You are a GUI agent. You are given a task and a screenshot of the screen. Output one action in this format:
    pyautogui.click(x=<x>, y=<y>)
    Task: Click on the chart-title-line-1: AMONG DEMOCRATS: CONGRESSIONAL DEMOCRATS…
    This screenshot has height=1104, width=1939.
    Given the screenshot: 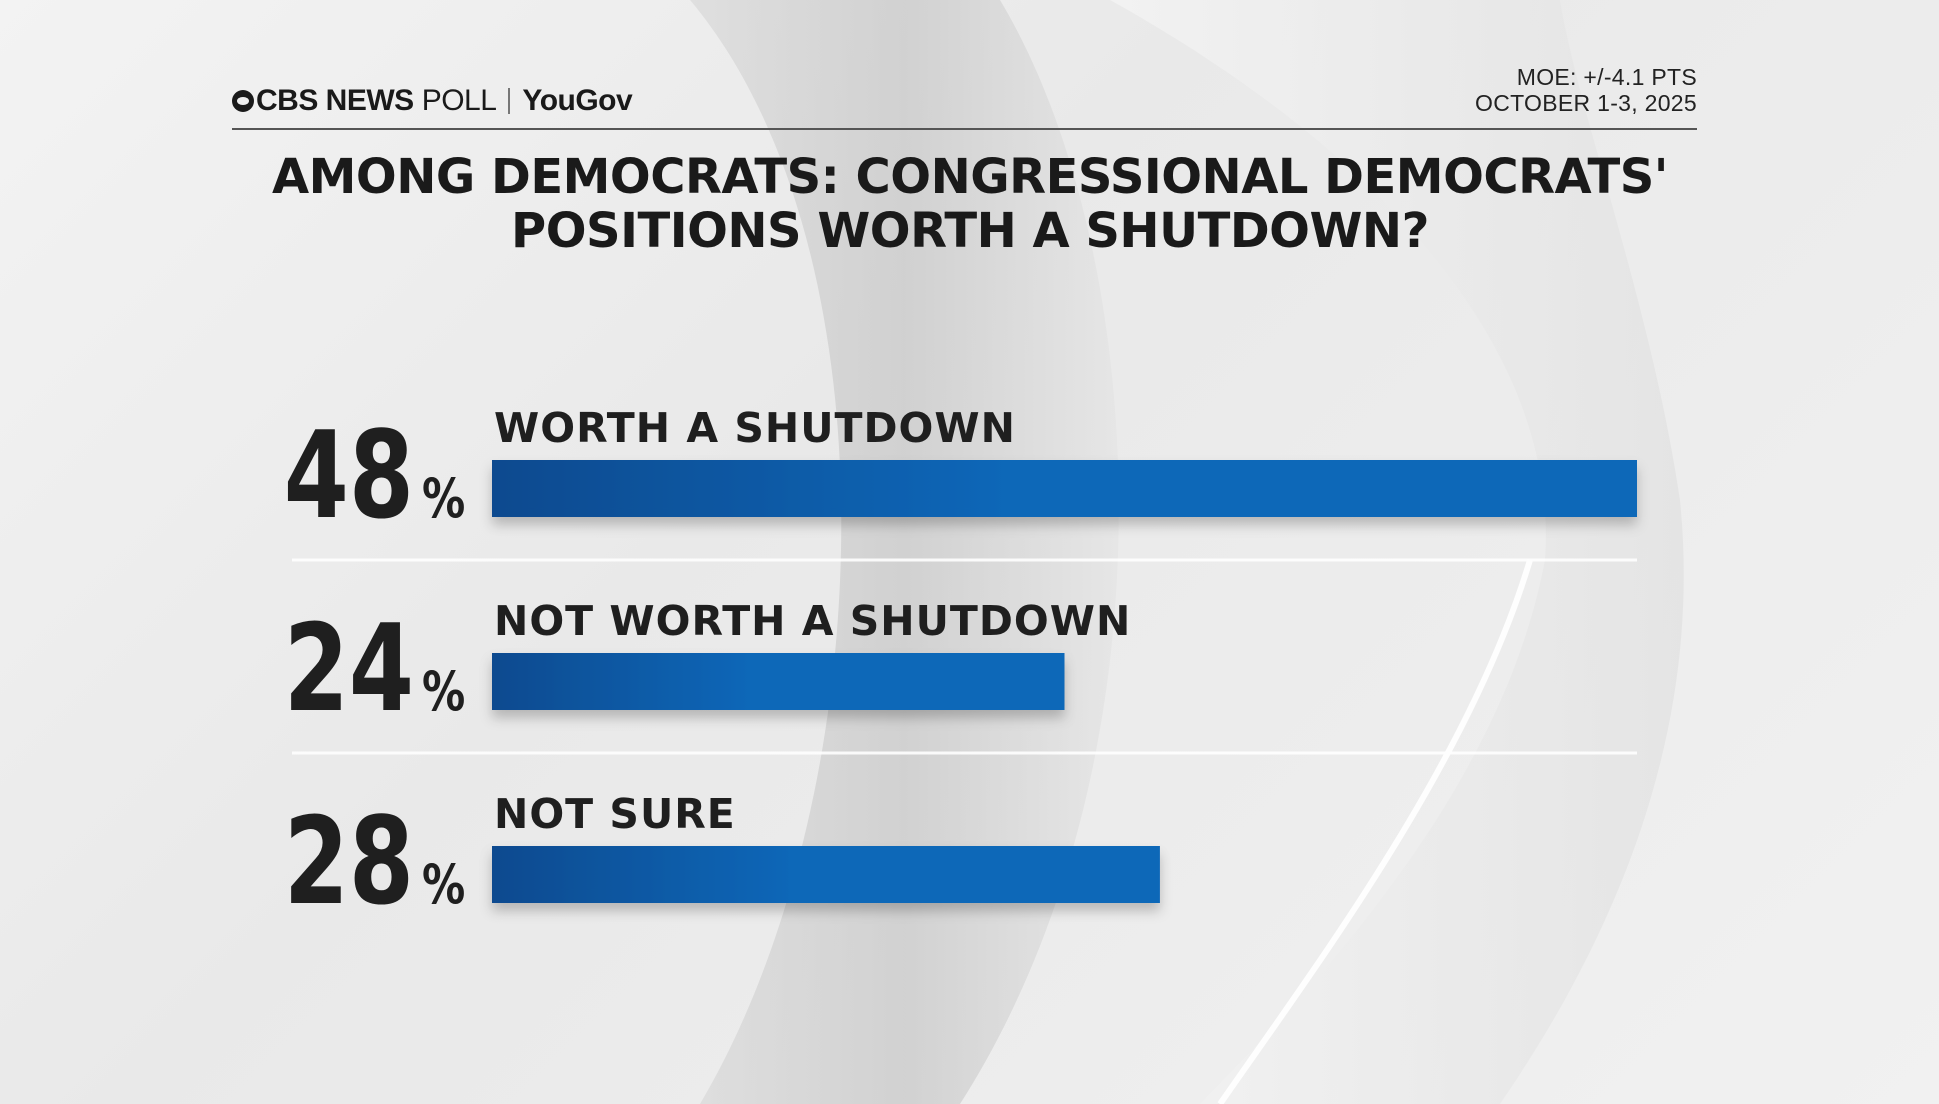 What is the action you would take?
    pyautogui.click(x=970, y=177)
    